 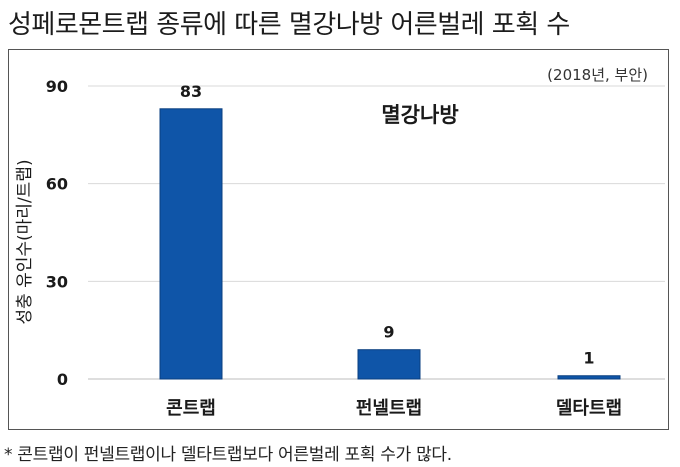 What do you see at coordinates (191, 408) in the screenshot?
I see `x-tick-label: 콘트랩` at bounding box center [191, 408].